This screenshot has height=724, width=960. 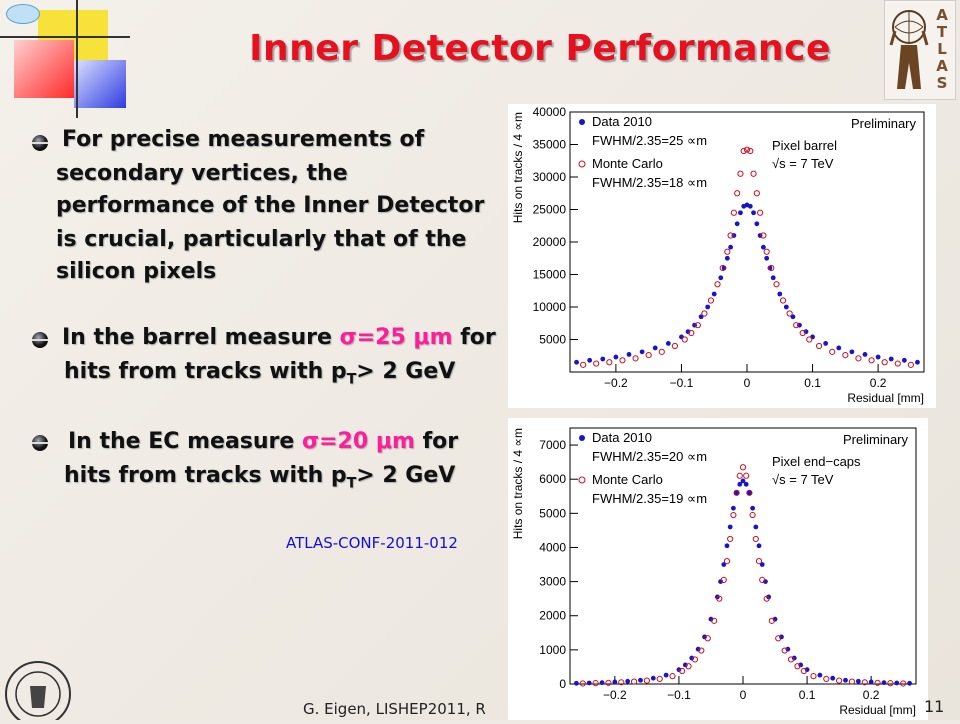 What do you see at coordinates (372, 543) in the screenshot?
I see `reference-link: ATLAS-CONF-2011-012` at bounding box center [372, 543].